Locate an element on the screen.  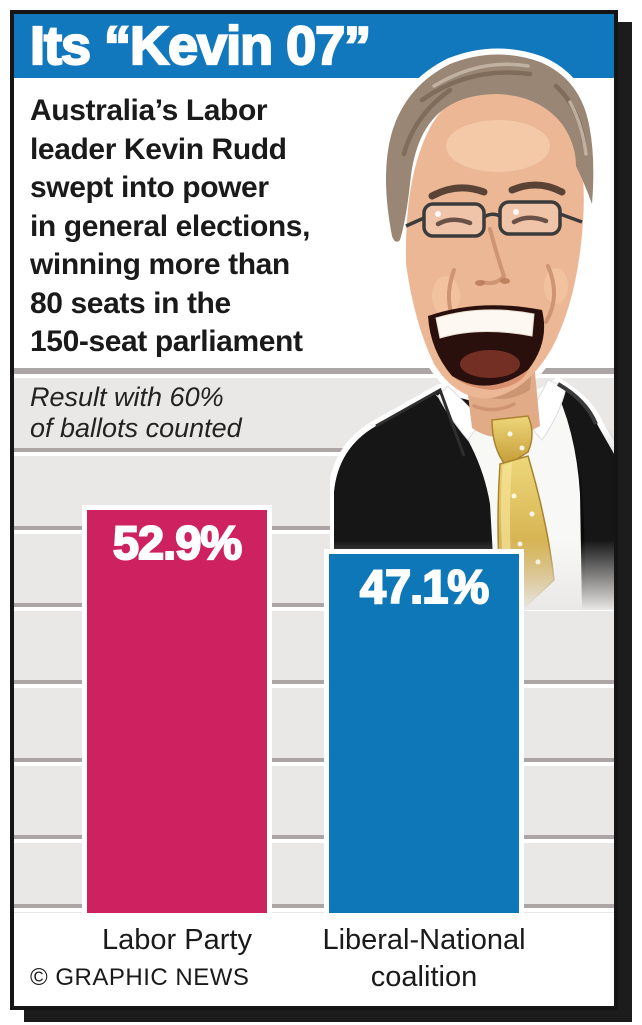
category-label-labor: Labor Party is located at coordinates (177, 940).